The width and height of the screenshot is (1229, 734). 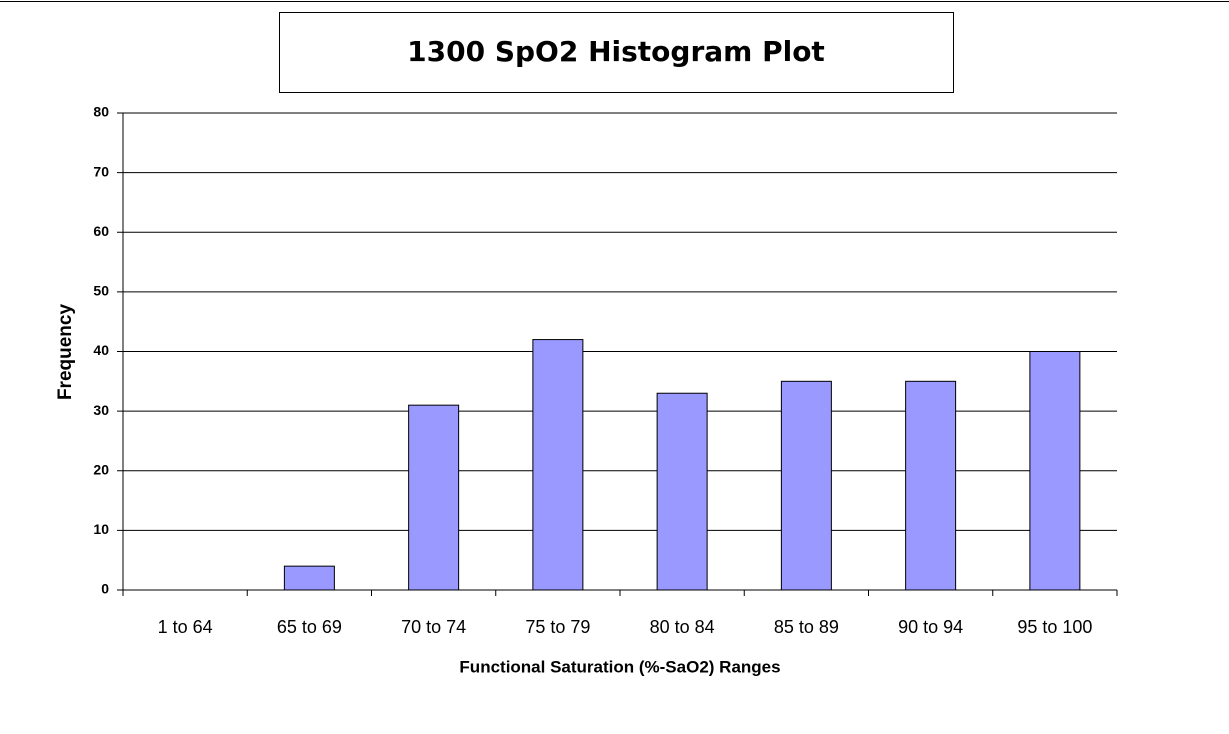 What do you see at coordinates (930, 627) in the screenshot?
I see `x-tick-label: 90 to 94` at bounding box center [930, 627].